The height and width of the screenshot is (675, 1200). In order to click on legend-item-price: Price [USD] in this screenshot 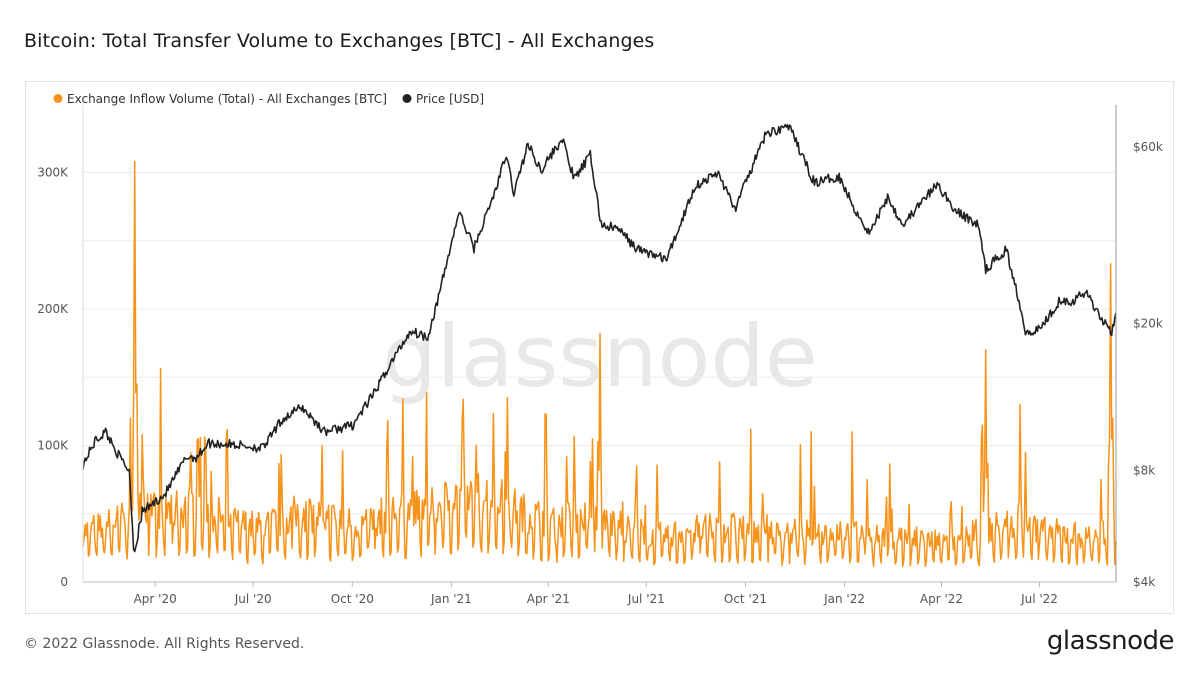, I will do `click(443, 99)`.